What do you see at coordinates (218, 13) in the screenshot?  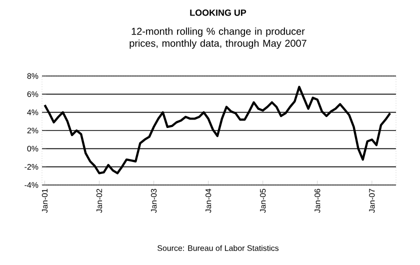 I see `chart-title: LOOKING UP` at bounding box center [218, 13].